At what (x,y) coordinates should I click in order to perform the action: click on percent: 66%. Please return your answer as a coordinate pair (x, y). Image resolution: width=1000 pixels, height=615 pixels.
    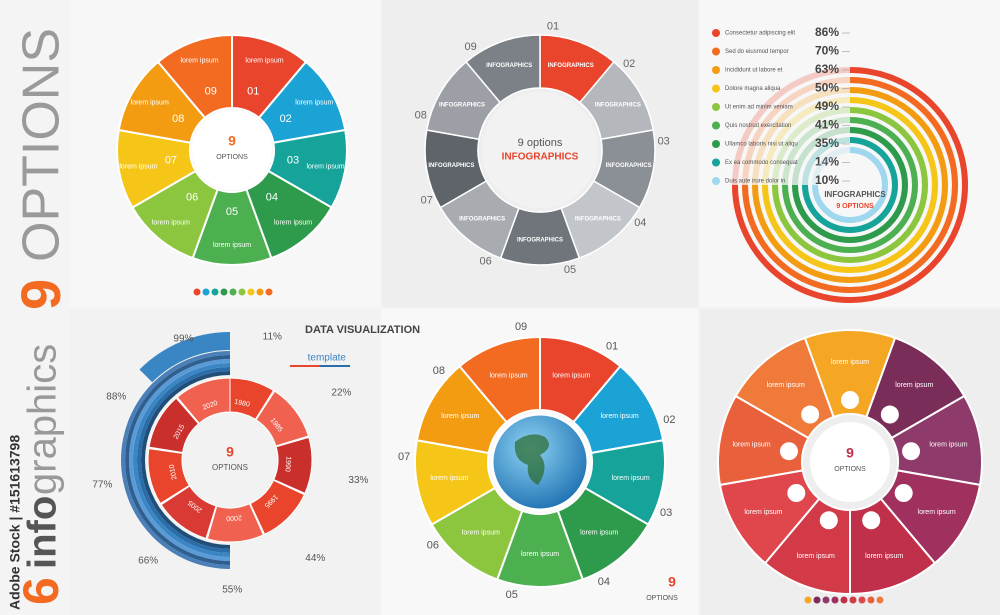
    Looking at the image, I should click on (148, 561).